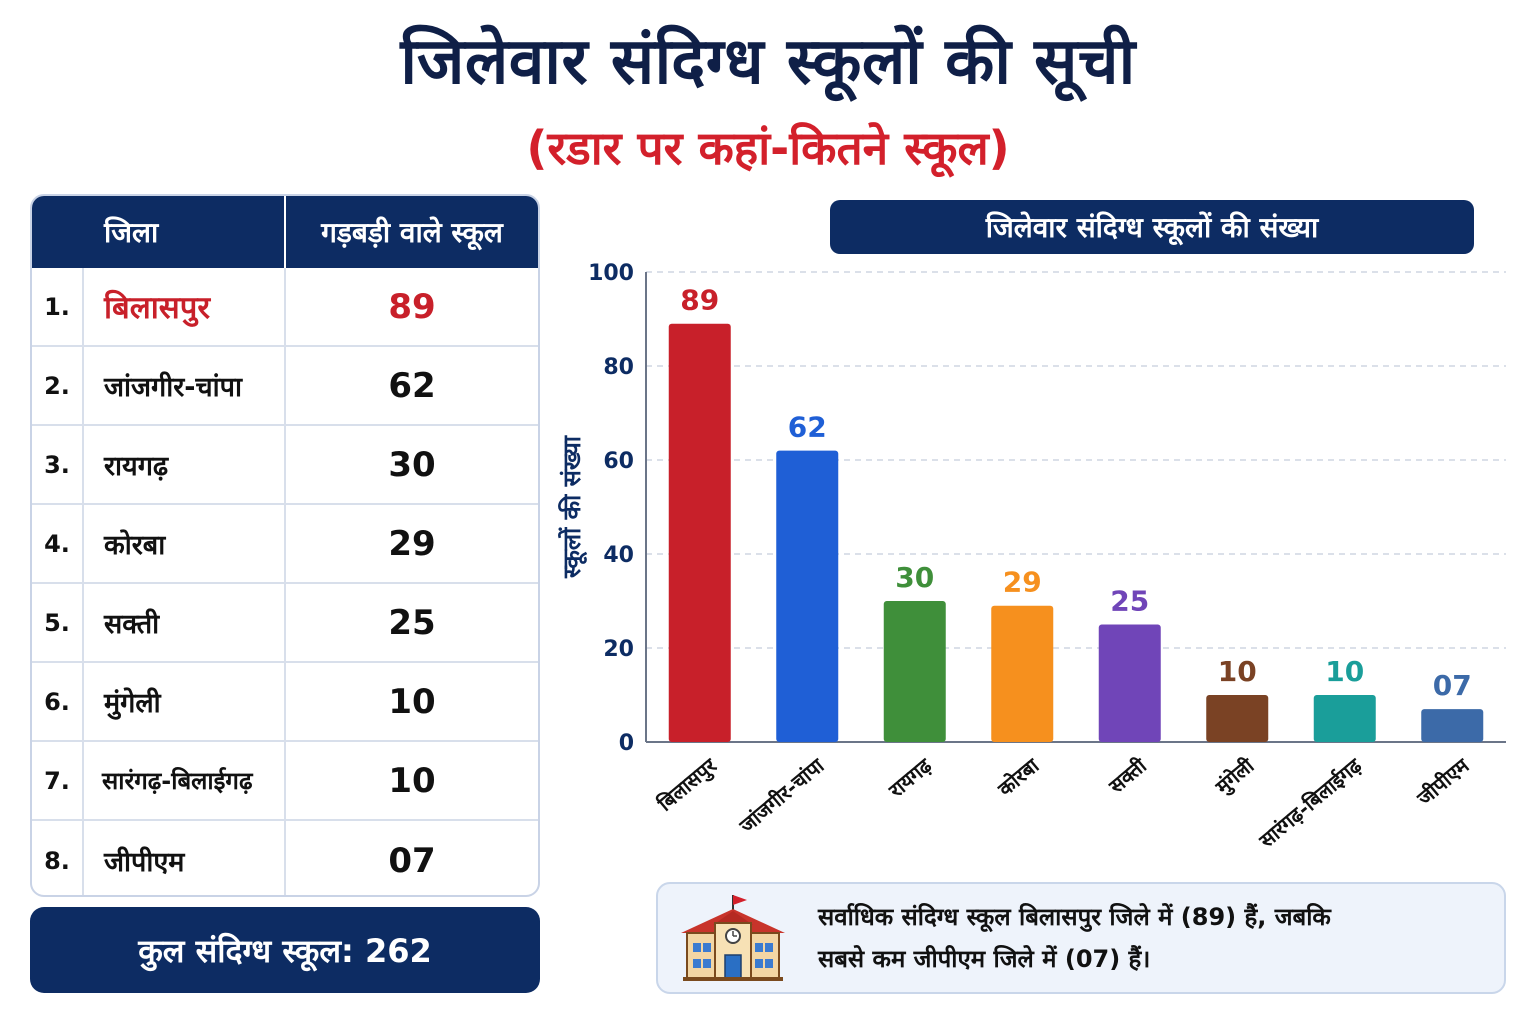 Image resolution: width=1536 pixels, height=1024 pixels. What do you see at coordinates (768, 148) in the screenshot?
I see `page-subtitle: (रडार पर कहां-कितने स्कूल)` at bounding box center [768, 148].